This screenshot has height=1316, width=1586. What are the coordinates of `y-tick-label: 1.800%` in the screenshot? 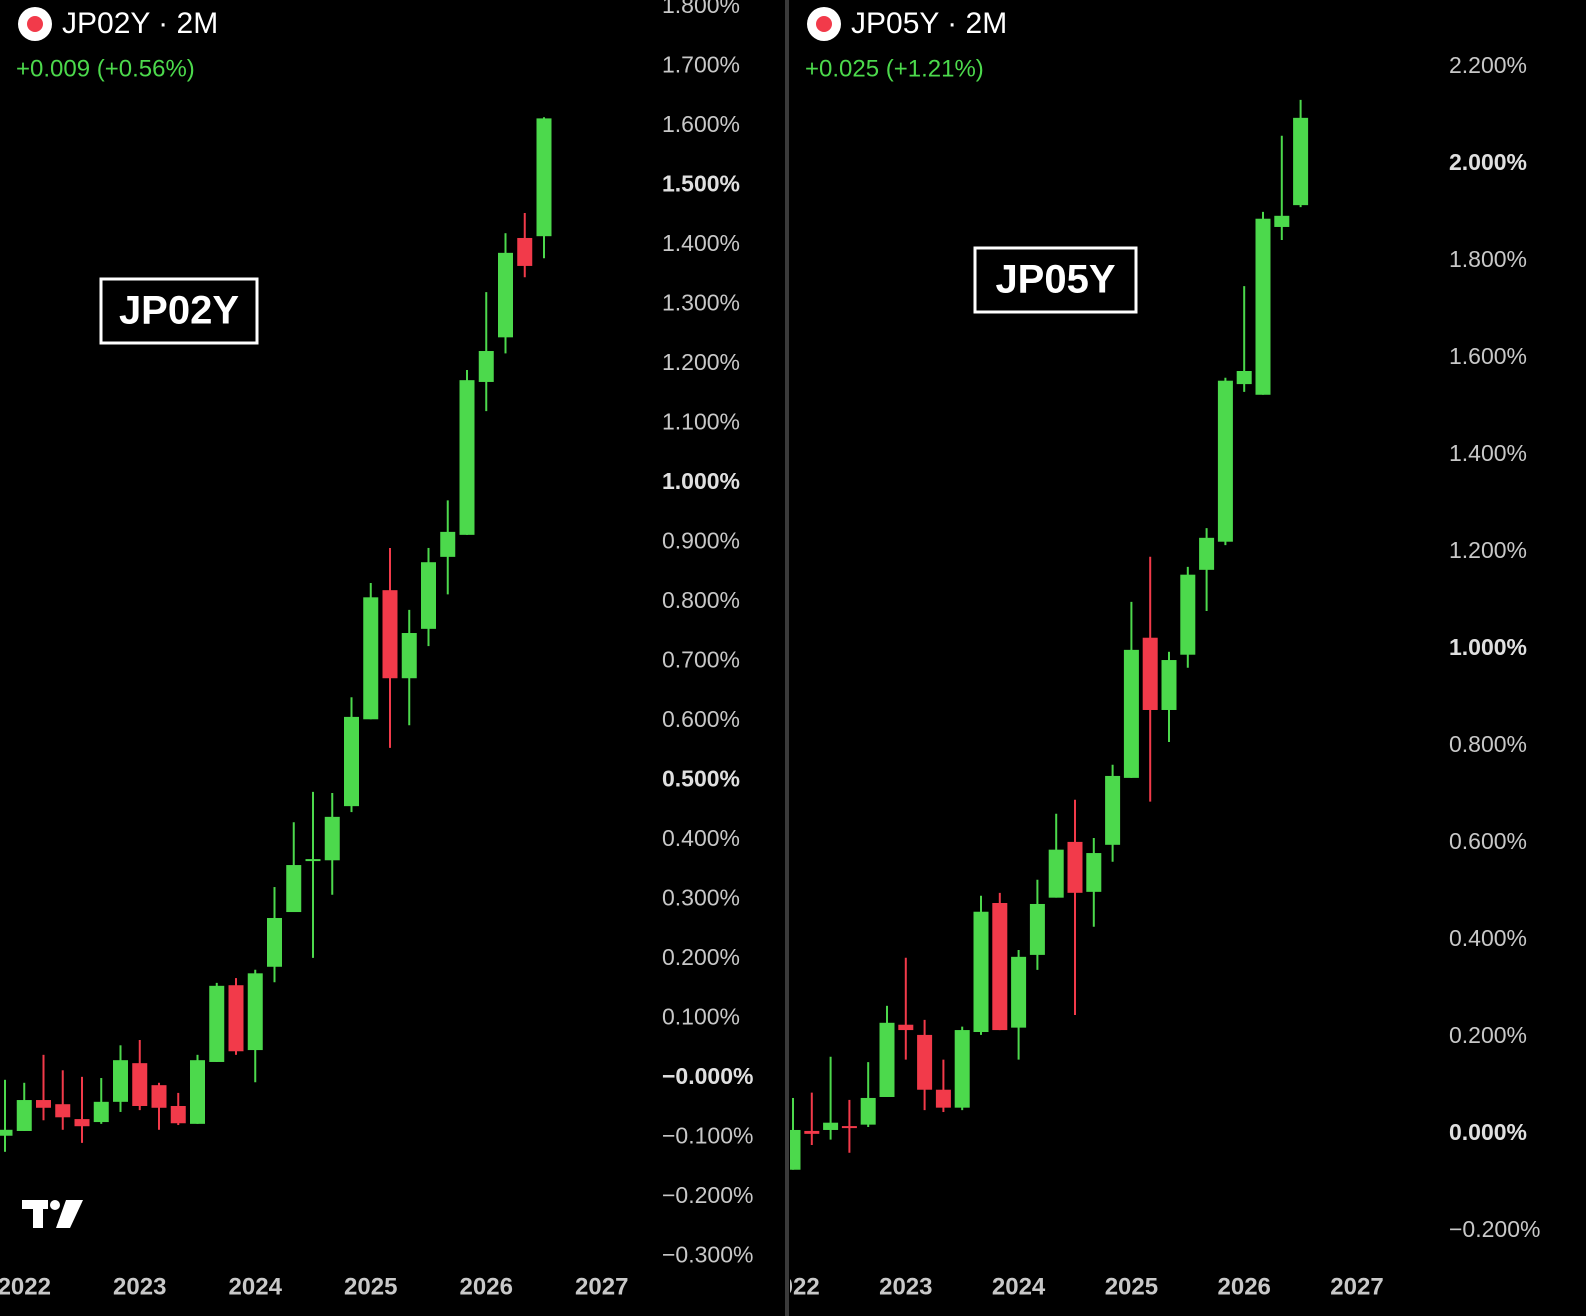 It's located at (1488, 259).